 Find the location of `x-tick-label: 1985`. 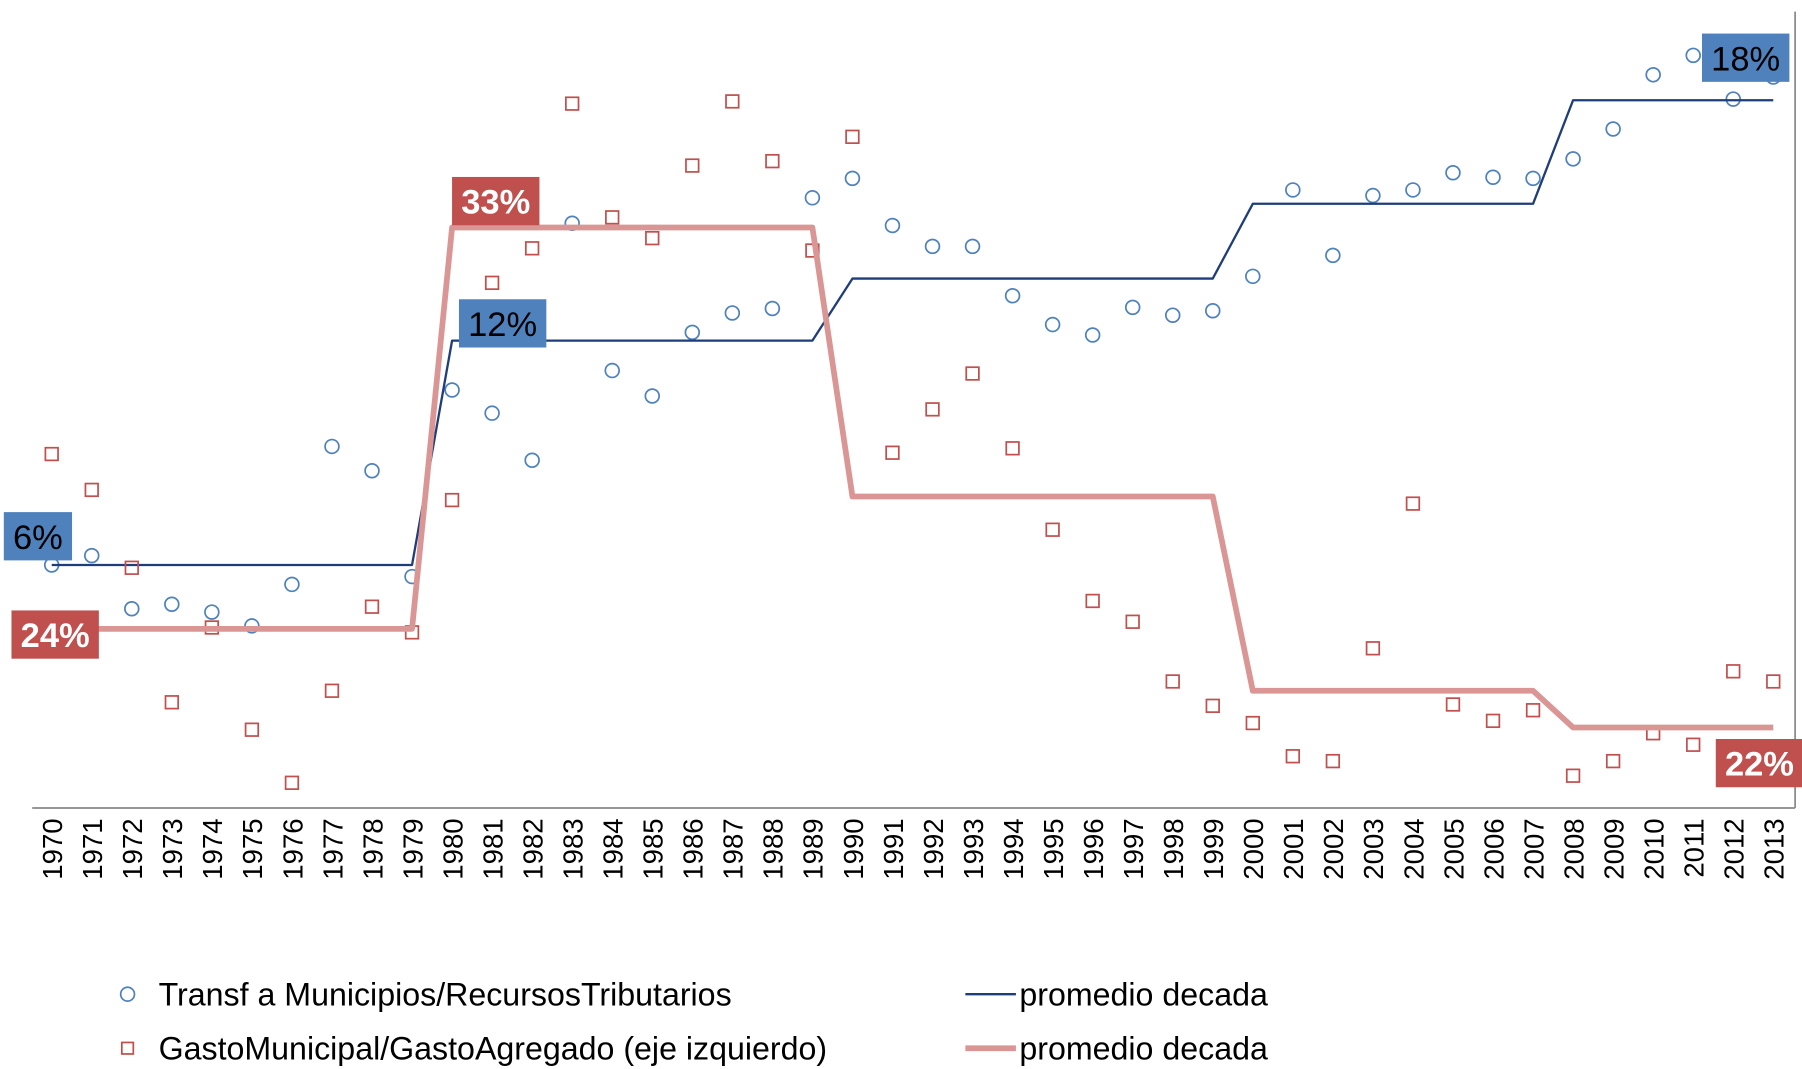

x-tick-label: 1985 is located at coordinates (653, 848).